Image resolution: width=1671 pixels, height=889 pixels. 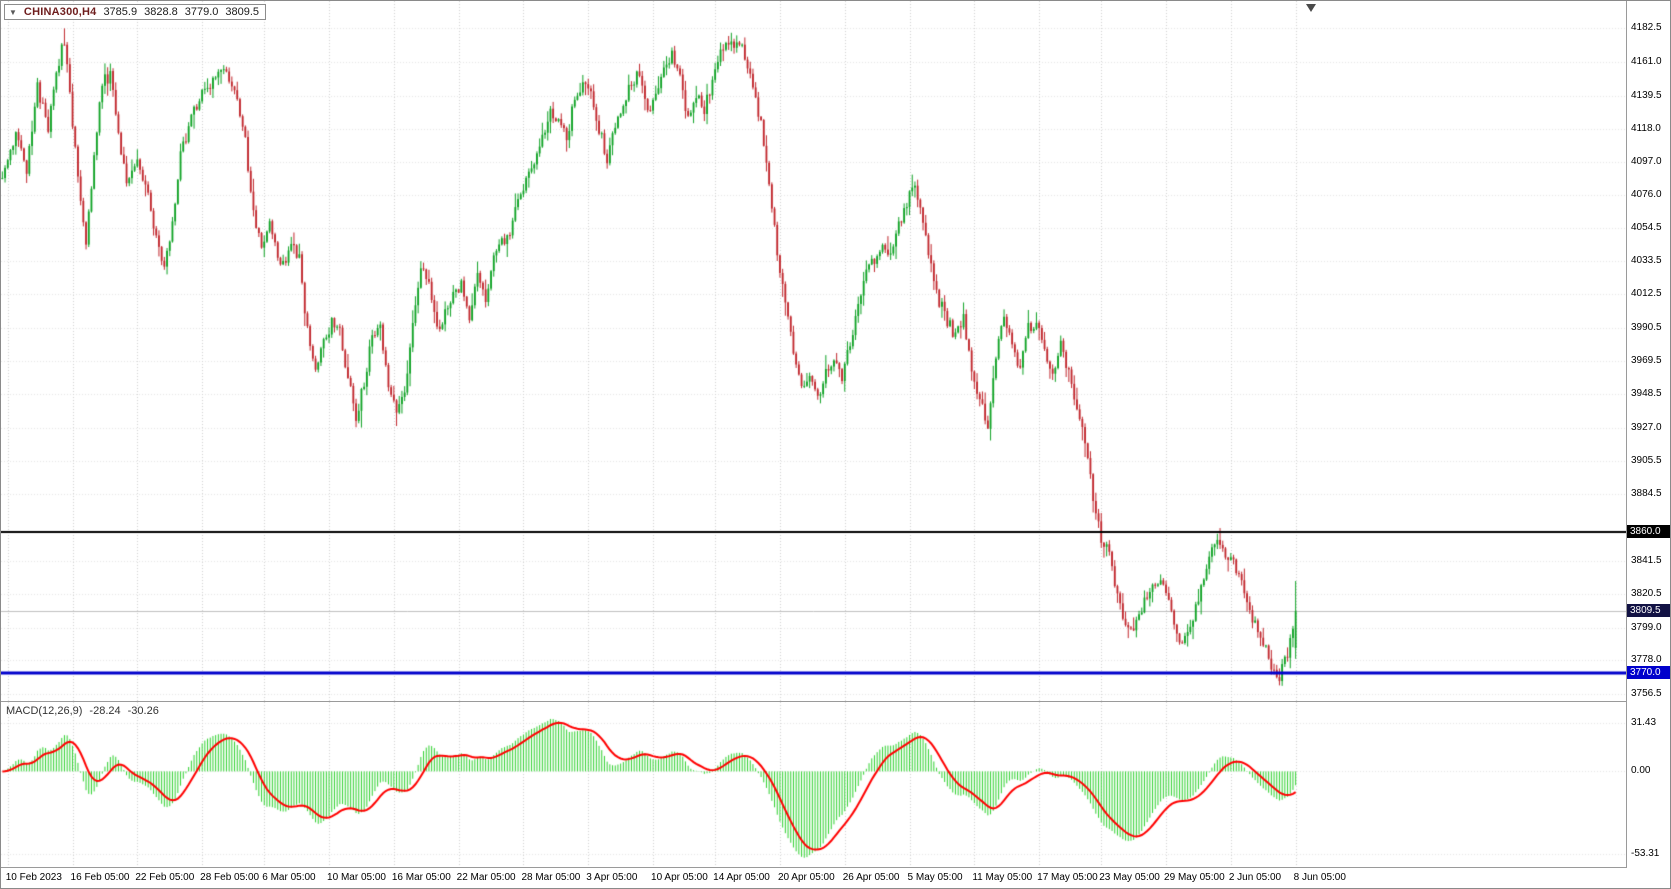 I want to click on time-axis-separator, so click(x=835, y=867).